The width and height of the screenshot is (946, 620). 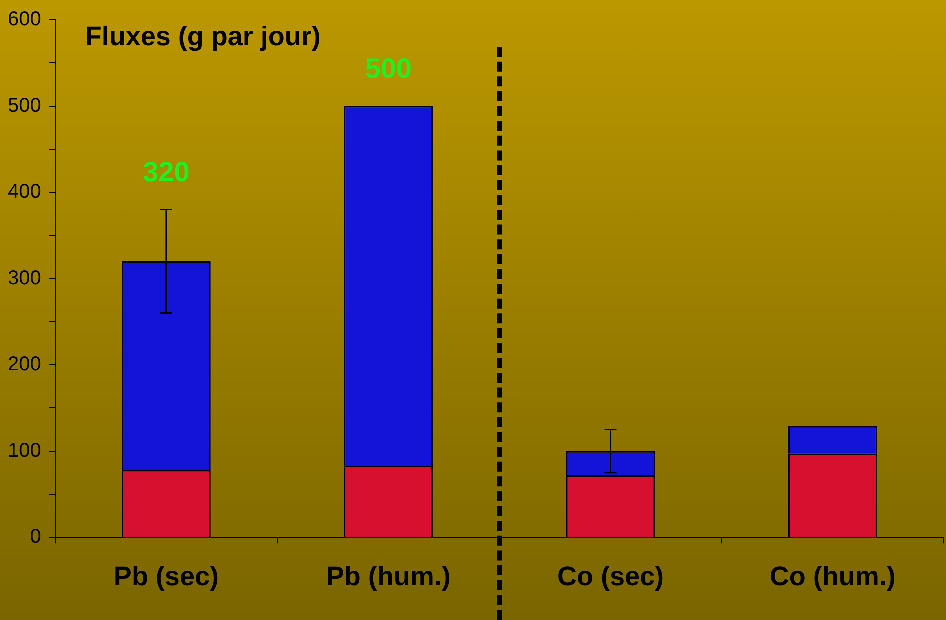 What do you see at coordinates (25, 278) in the screenshot?
I see `y-tick-label: 300` at bounding box center [25, 278].